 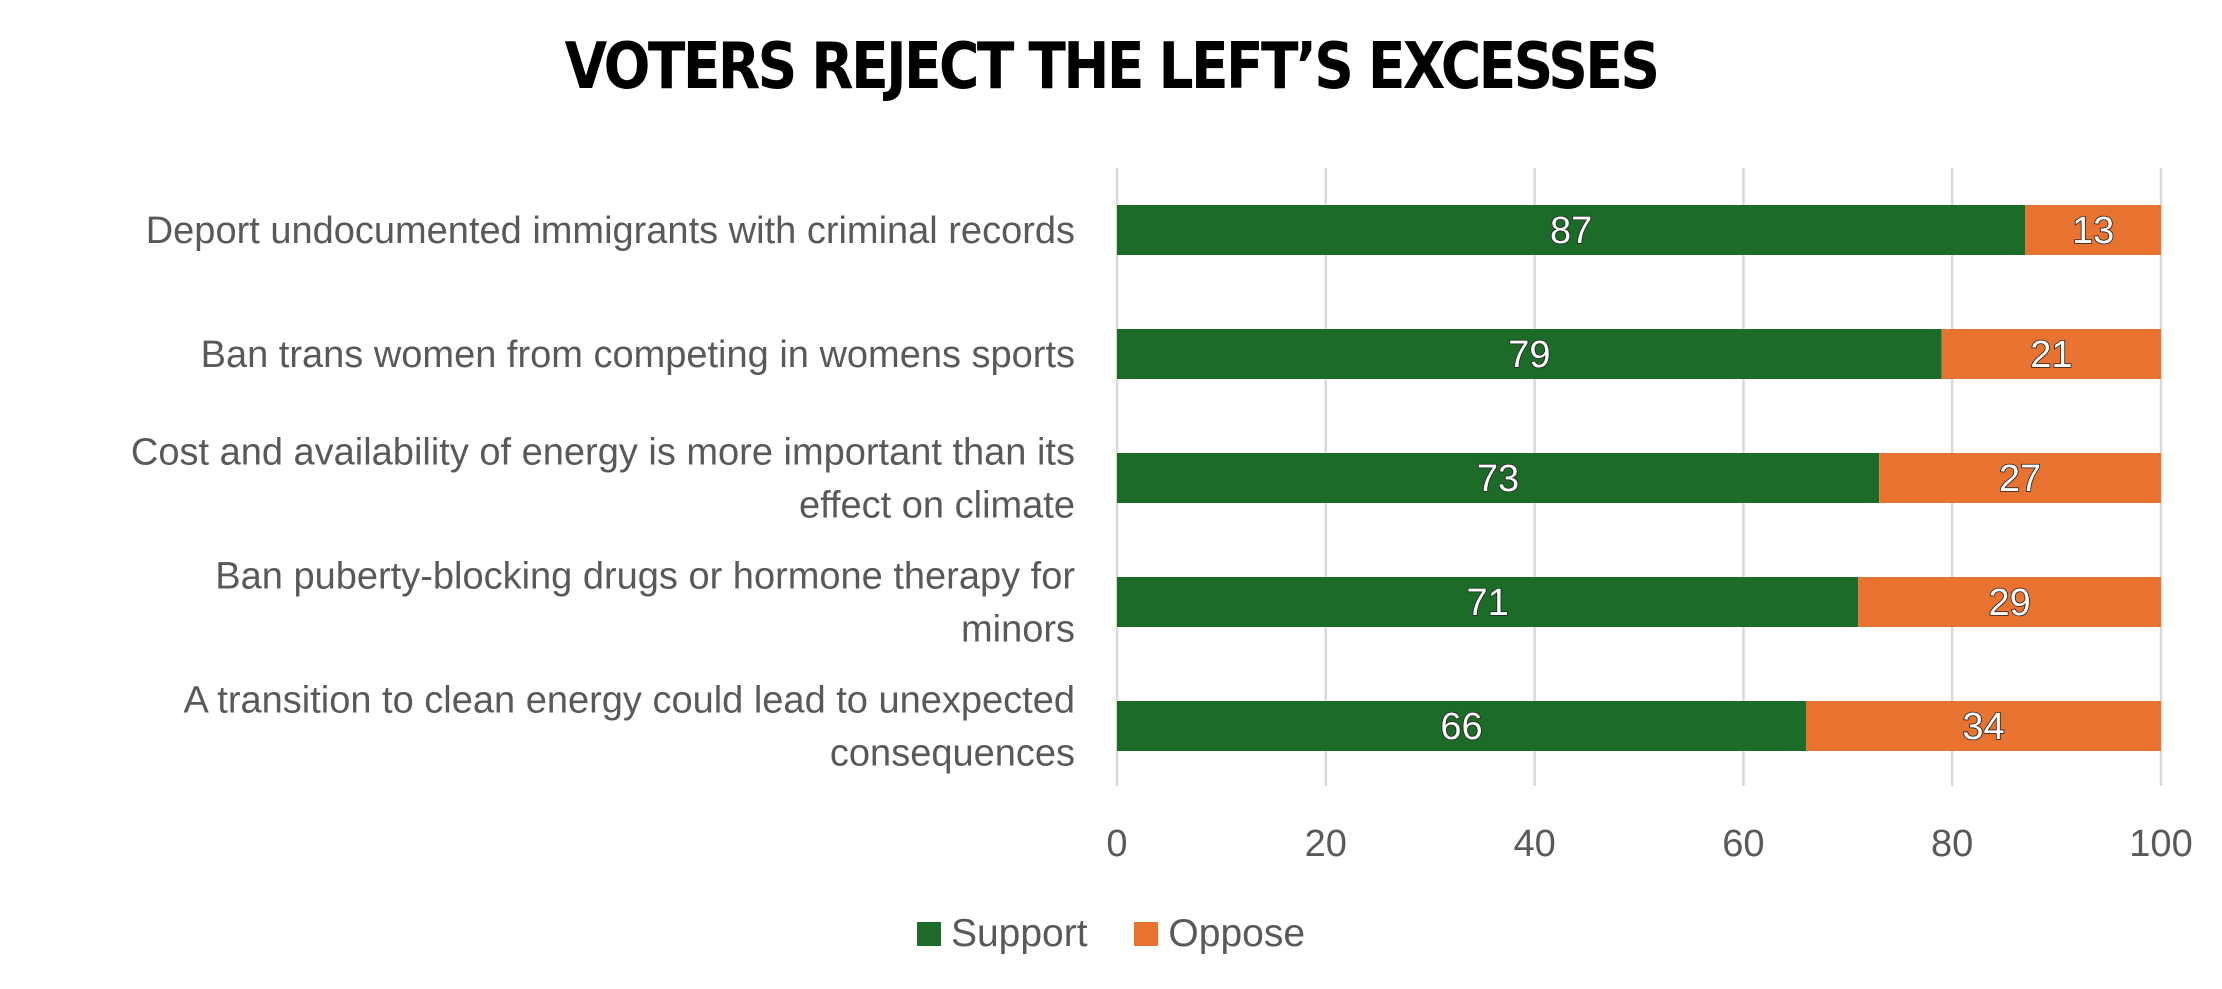 What do you see at coordinates (937, 506) in the screenshot?
I see `category-label: effect on climate` at bounding box center [937, 506].